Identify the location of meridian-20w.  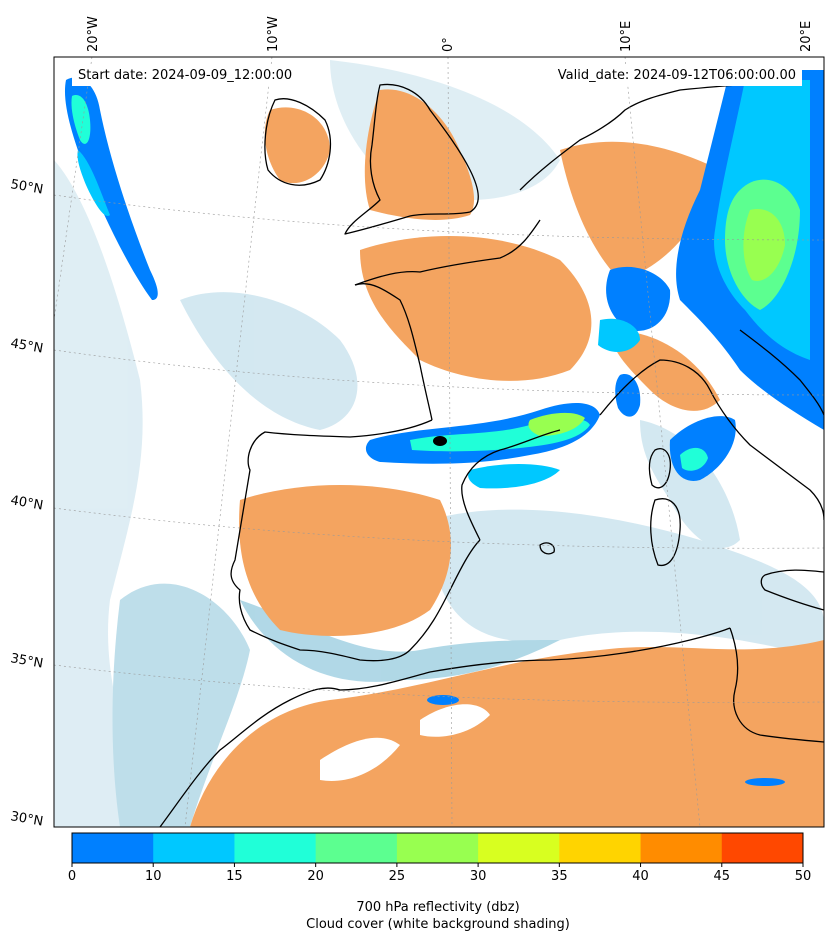
(73, 189).